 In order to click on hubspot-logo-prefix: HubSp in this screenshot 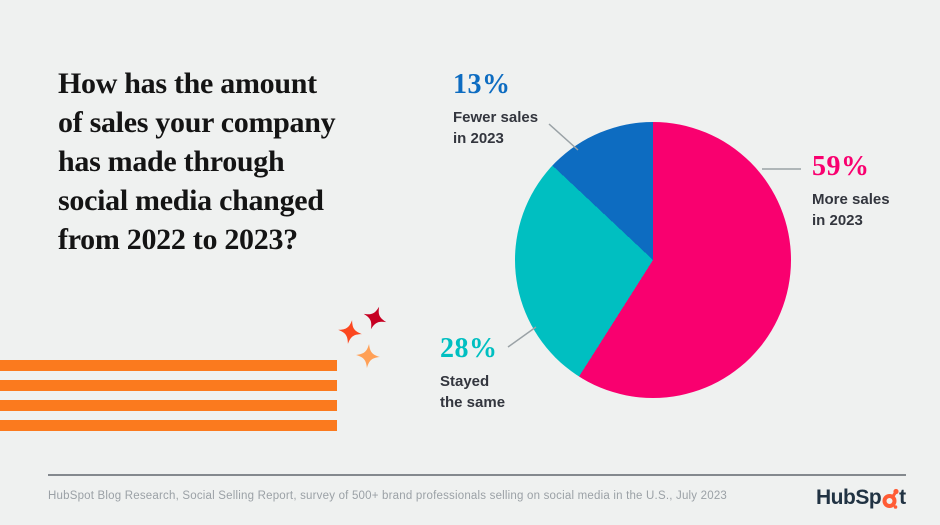, I will do `click(849, 497)`.